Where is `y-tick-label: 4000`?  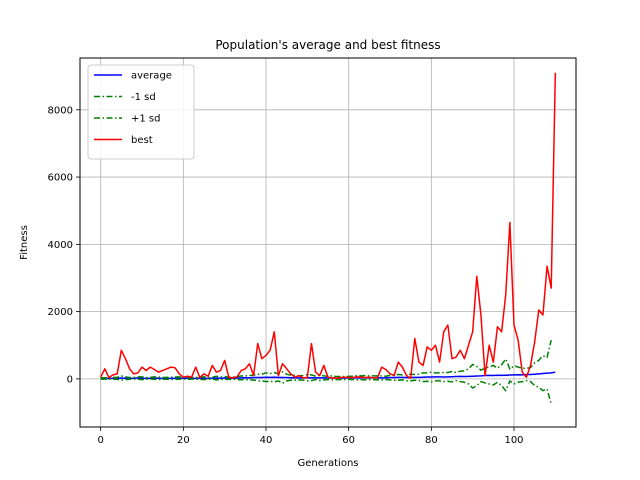
y-tick-label: 4000 is located at coordinates (60, 245).